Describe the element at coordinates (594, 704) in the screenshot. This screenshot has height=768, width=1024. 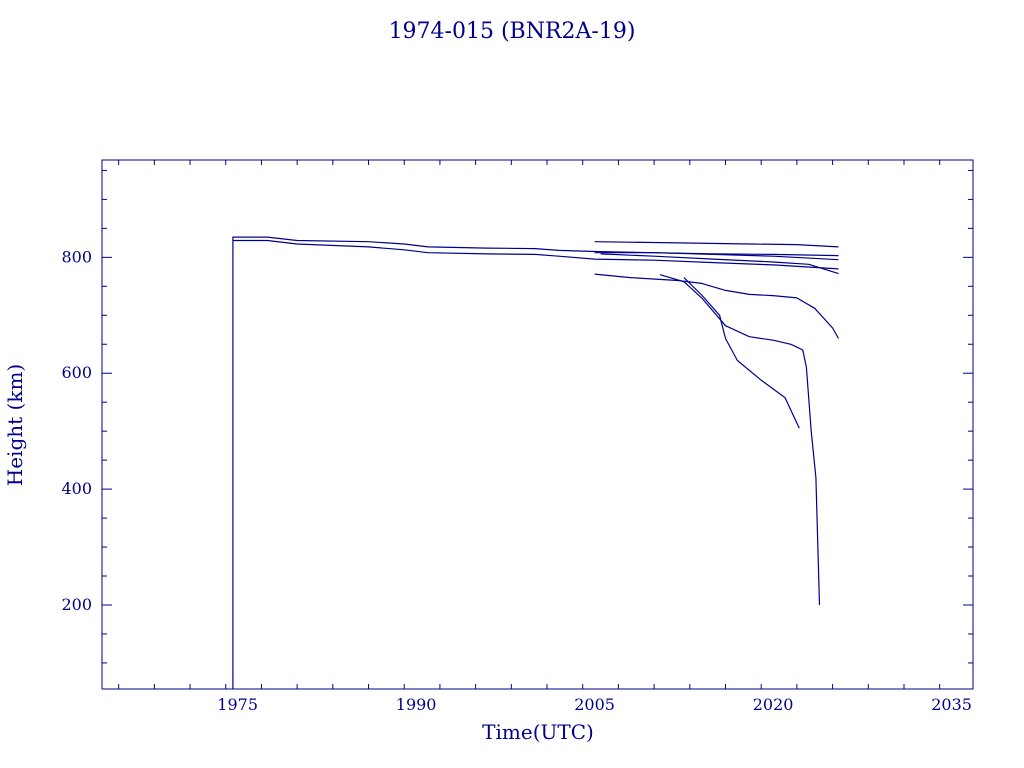
I see `x-tick-label: 2005` at that location.